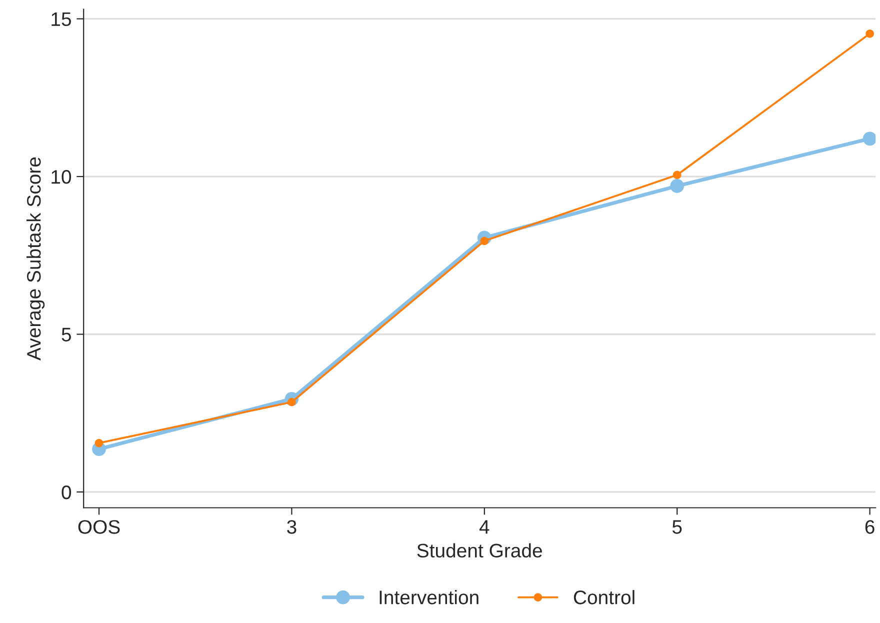 This screenshot has height=623, width=880. I want to click on x-tick-label: 5, so click(677, 527).